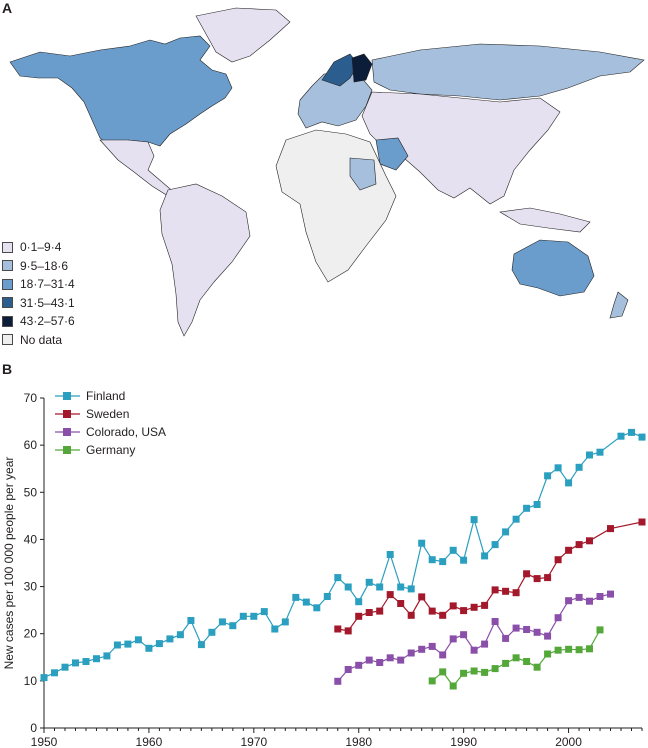 The height and width of the screenshot is (748, 648). I want to click on map-region-greenland, so click(243, 35).